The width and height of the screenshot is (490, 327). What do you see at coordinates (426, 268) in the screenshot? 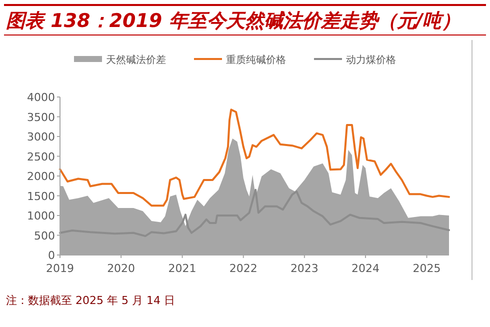
I see `x-tick-label: 2025` at bounding box center [426, 268].